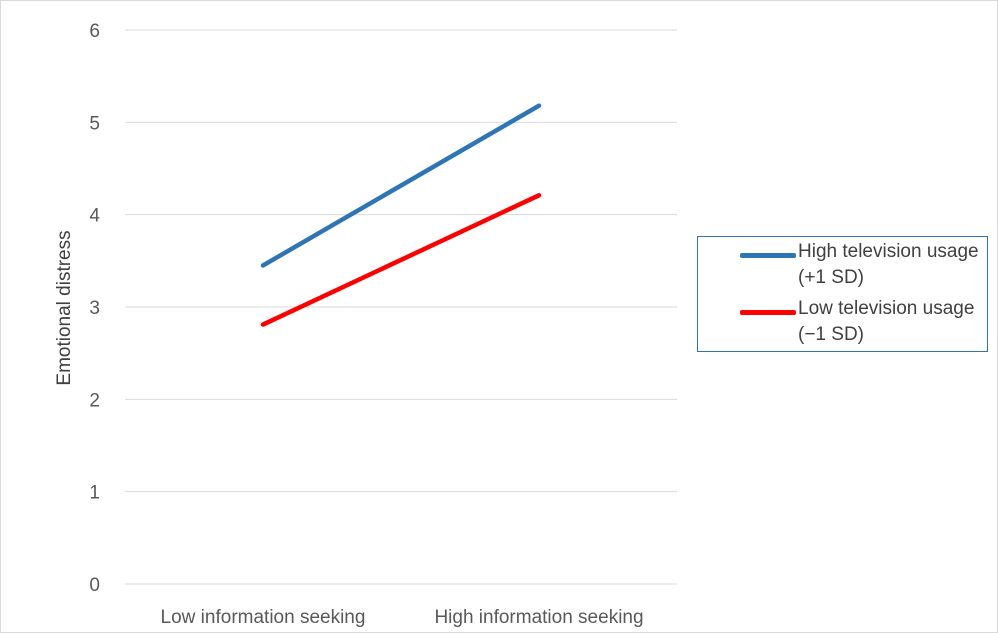  Describe the element at coordinates (94, 216) in the screenshot. I see `y-tick-label: 4` at that location.